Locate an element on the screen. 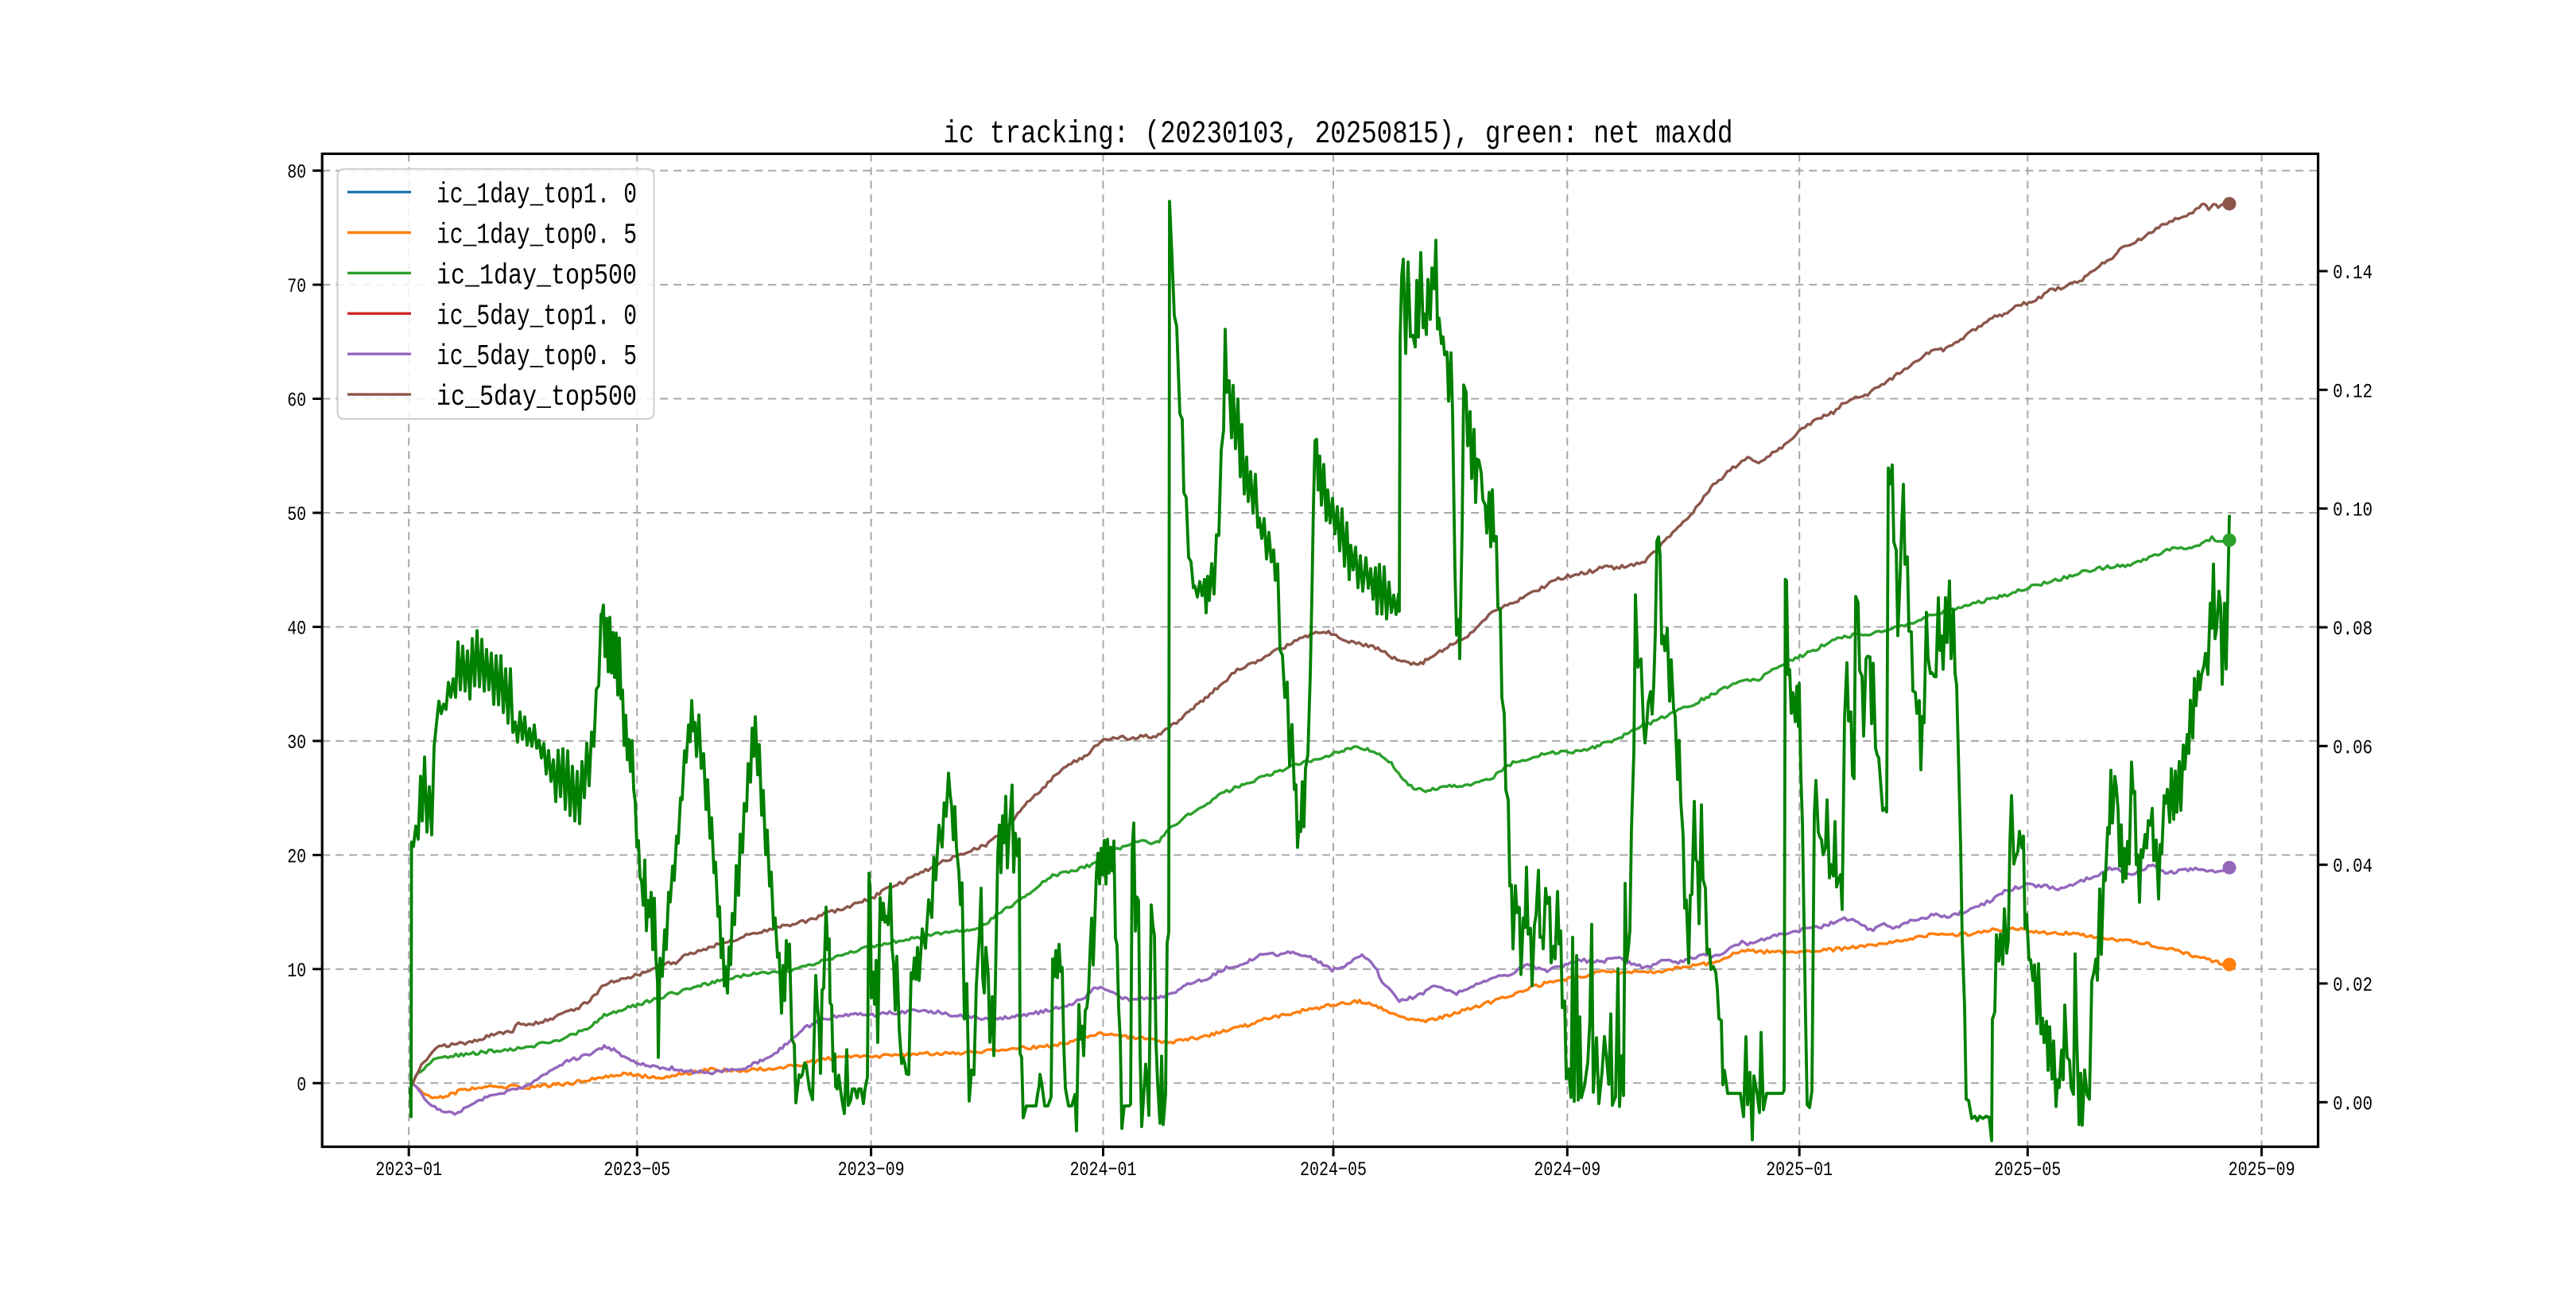 The image size is (2576, 1292). svg-text: 80 is located at coordinates (296, 173).